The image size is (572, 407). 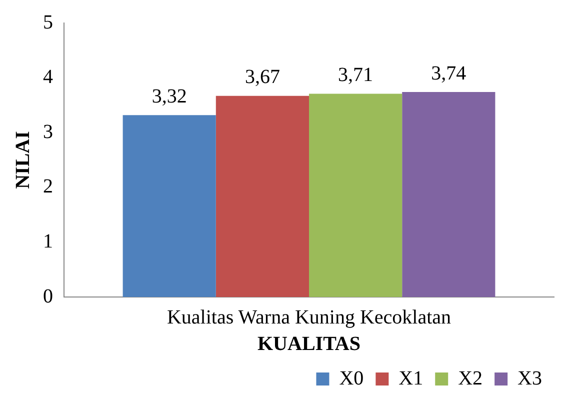 What do you see at coordinates (356, 75) in the screenshot?
I see `data-label: 3,71` at bounding box center [356, 75].